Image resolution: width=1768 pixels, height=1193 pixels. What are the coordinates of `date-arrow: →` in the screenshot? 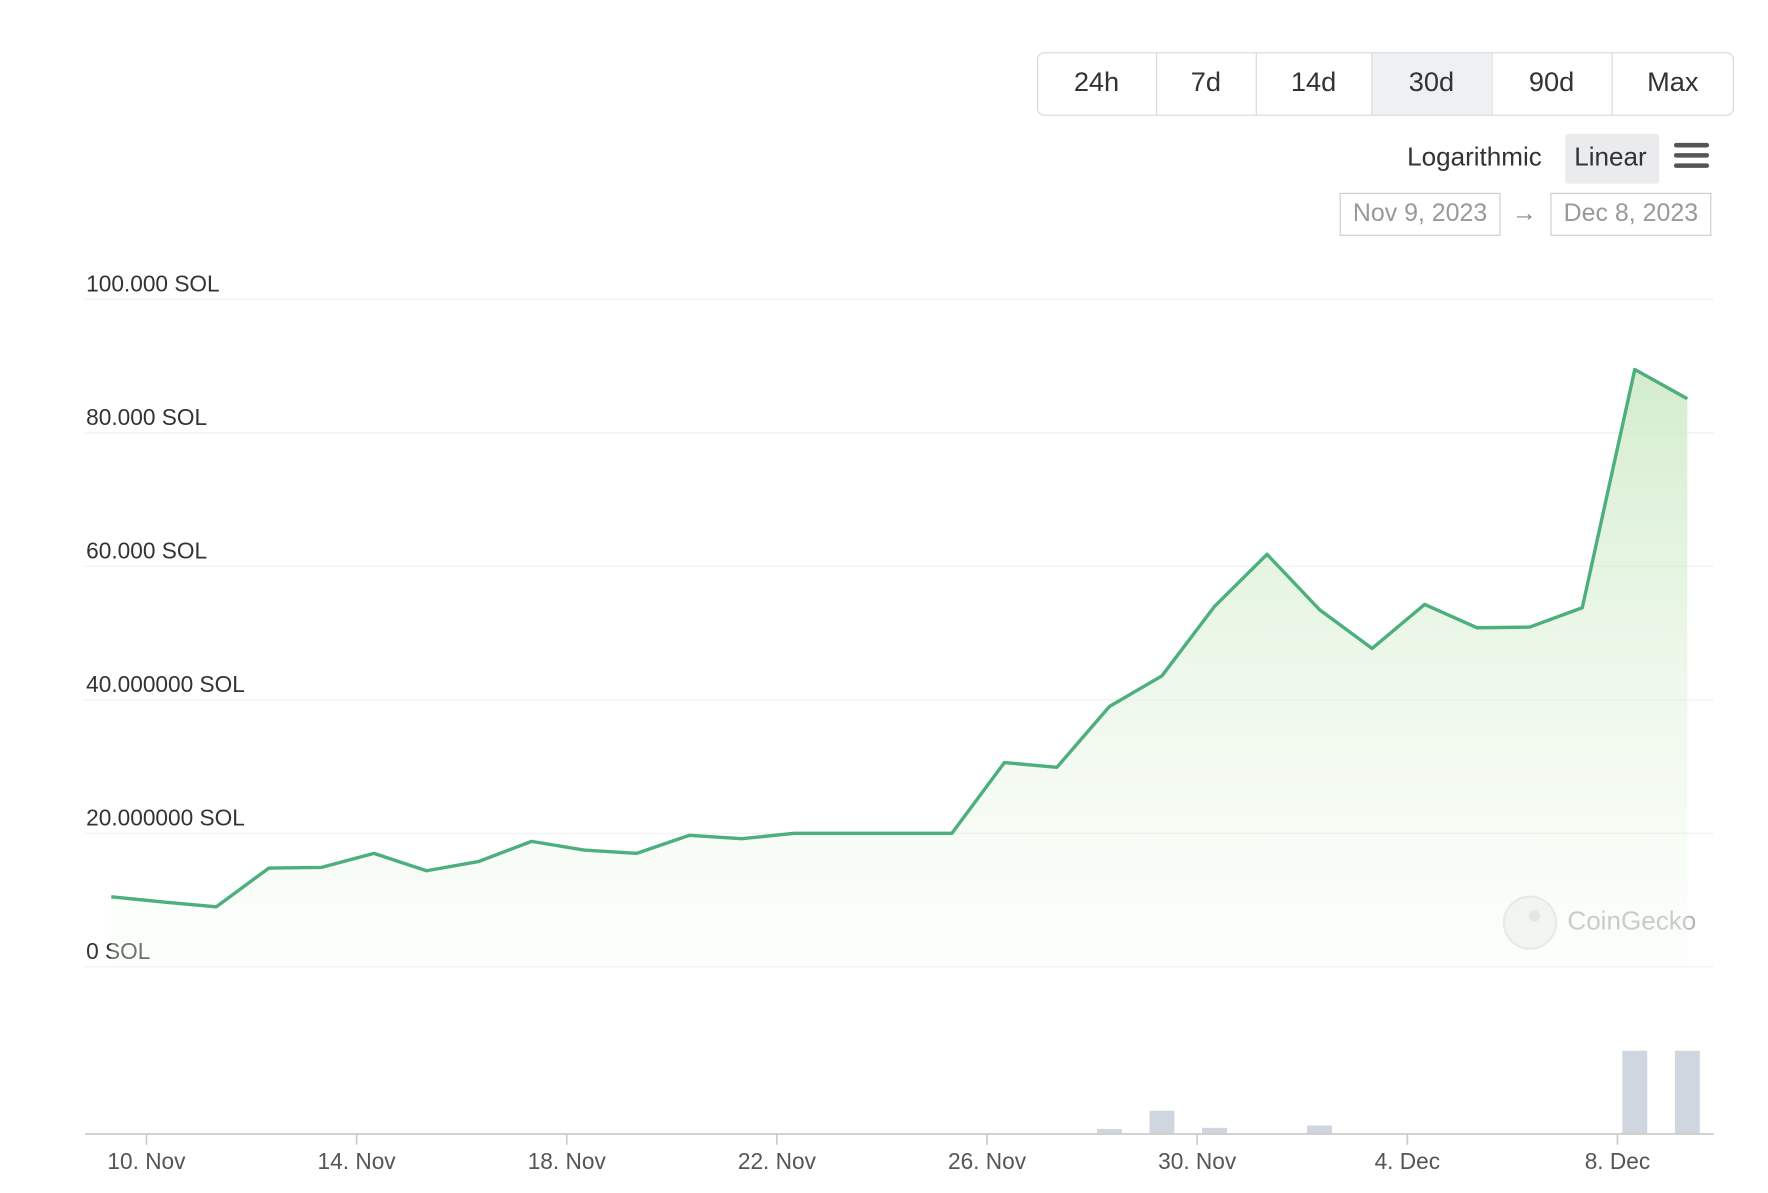 It's located at (1524, 213).